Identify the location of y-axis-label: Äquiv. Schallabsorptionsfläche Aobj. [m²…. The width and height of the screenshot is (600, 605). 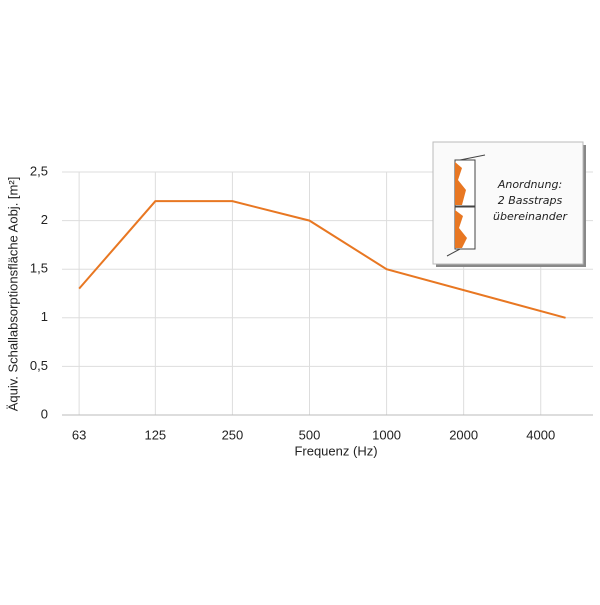
(12, 294).